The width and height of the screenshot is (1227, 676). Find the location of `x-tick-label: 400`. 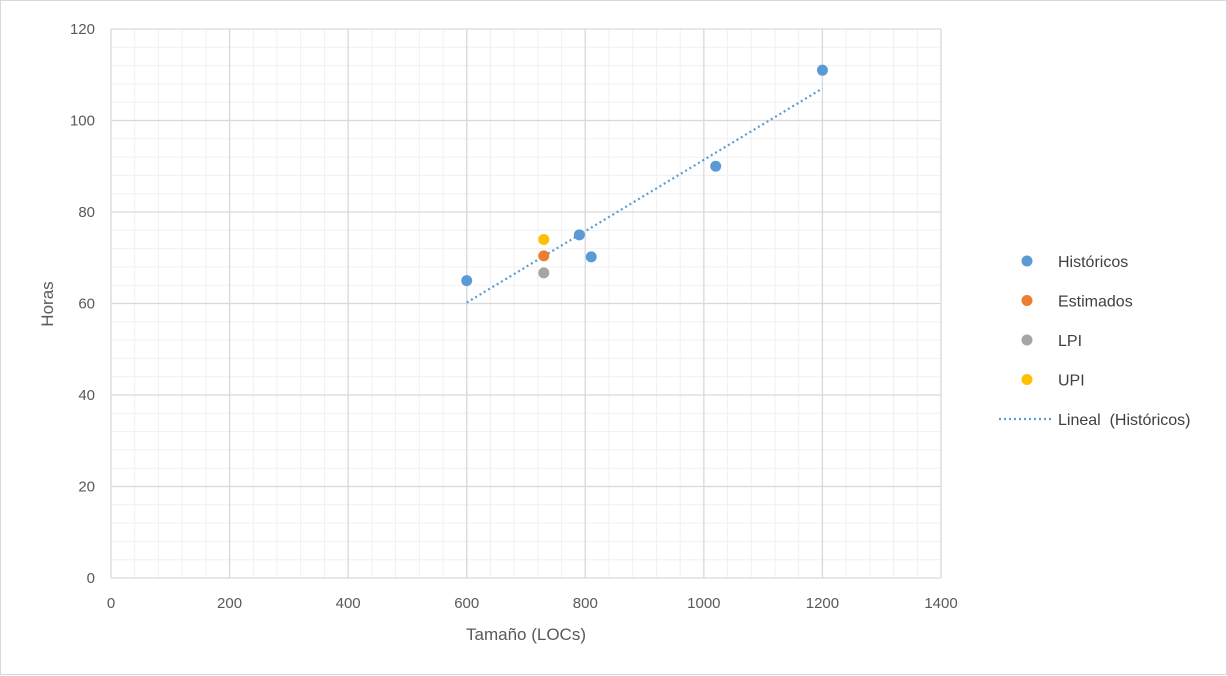

x-tick-label: 400 is located at coordinates (348, 603).